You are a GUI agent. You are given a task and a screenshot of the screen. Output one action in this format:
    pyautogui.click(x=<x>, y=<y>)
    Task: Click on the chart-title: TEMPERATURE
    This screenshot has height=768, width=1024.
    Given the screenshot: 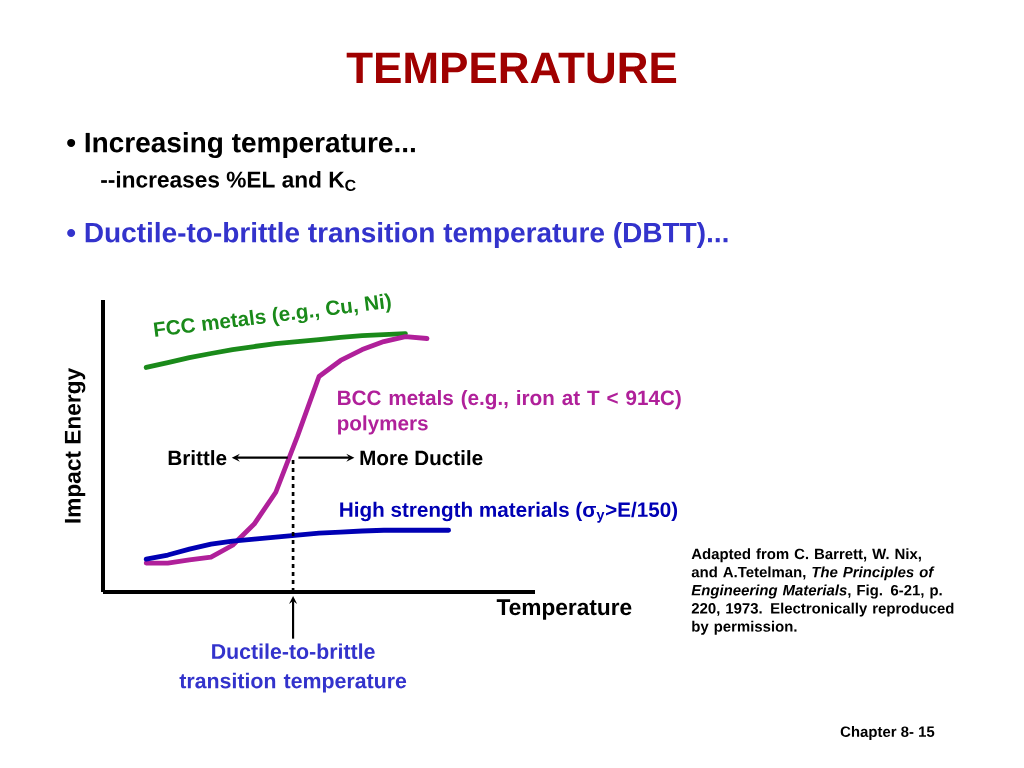 What is the action you would take?
    pyautogui.click(x=511, y=68)
    